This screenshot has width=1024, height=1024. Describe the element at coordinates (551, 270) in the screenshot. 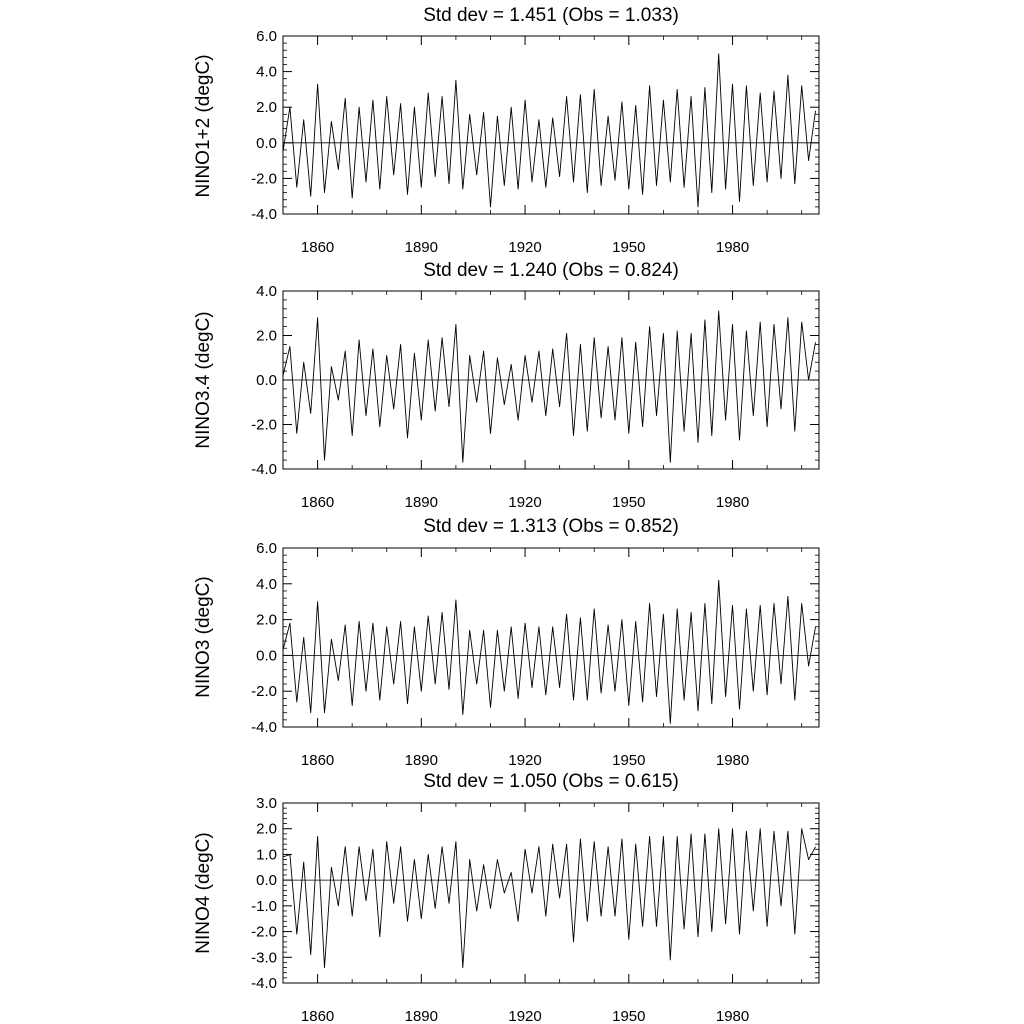

I see `panel-title: Std dev = 1.240 (Obs = 0.824)` at that location.